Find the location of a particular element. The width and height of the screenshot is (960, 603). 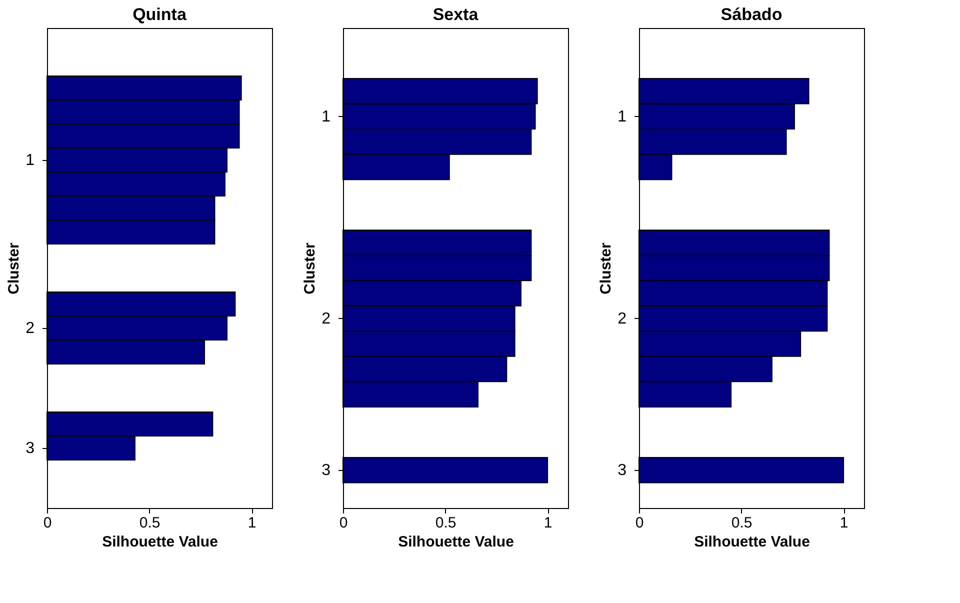

chart-title: Sábado is located at coordinates (751, 14).